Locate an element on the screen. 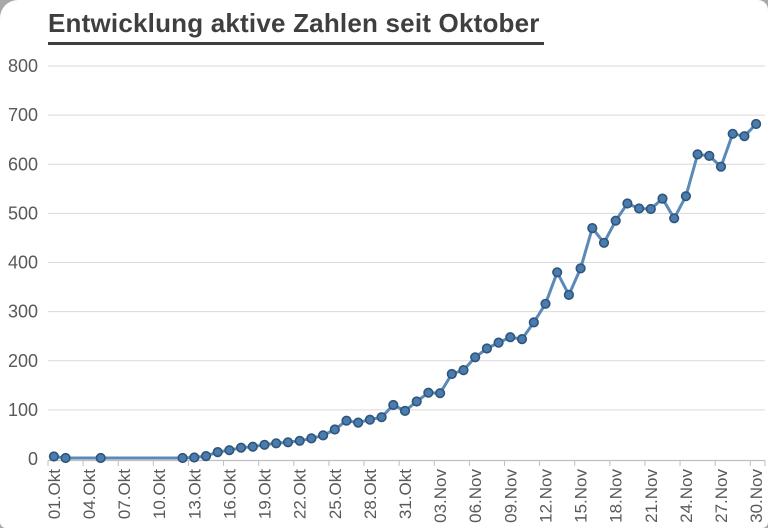 This screenshot has height=528, width=768. x-tick-label: 10.Okt is located at coordinates (159, 494).